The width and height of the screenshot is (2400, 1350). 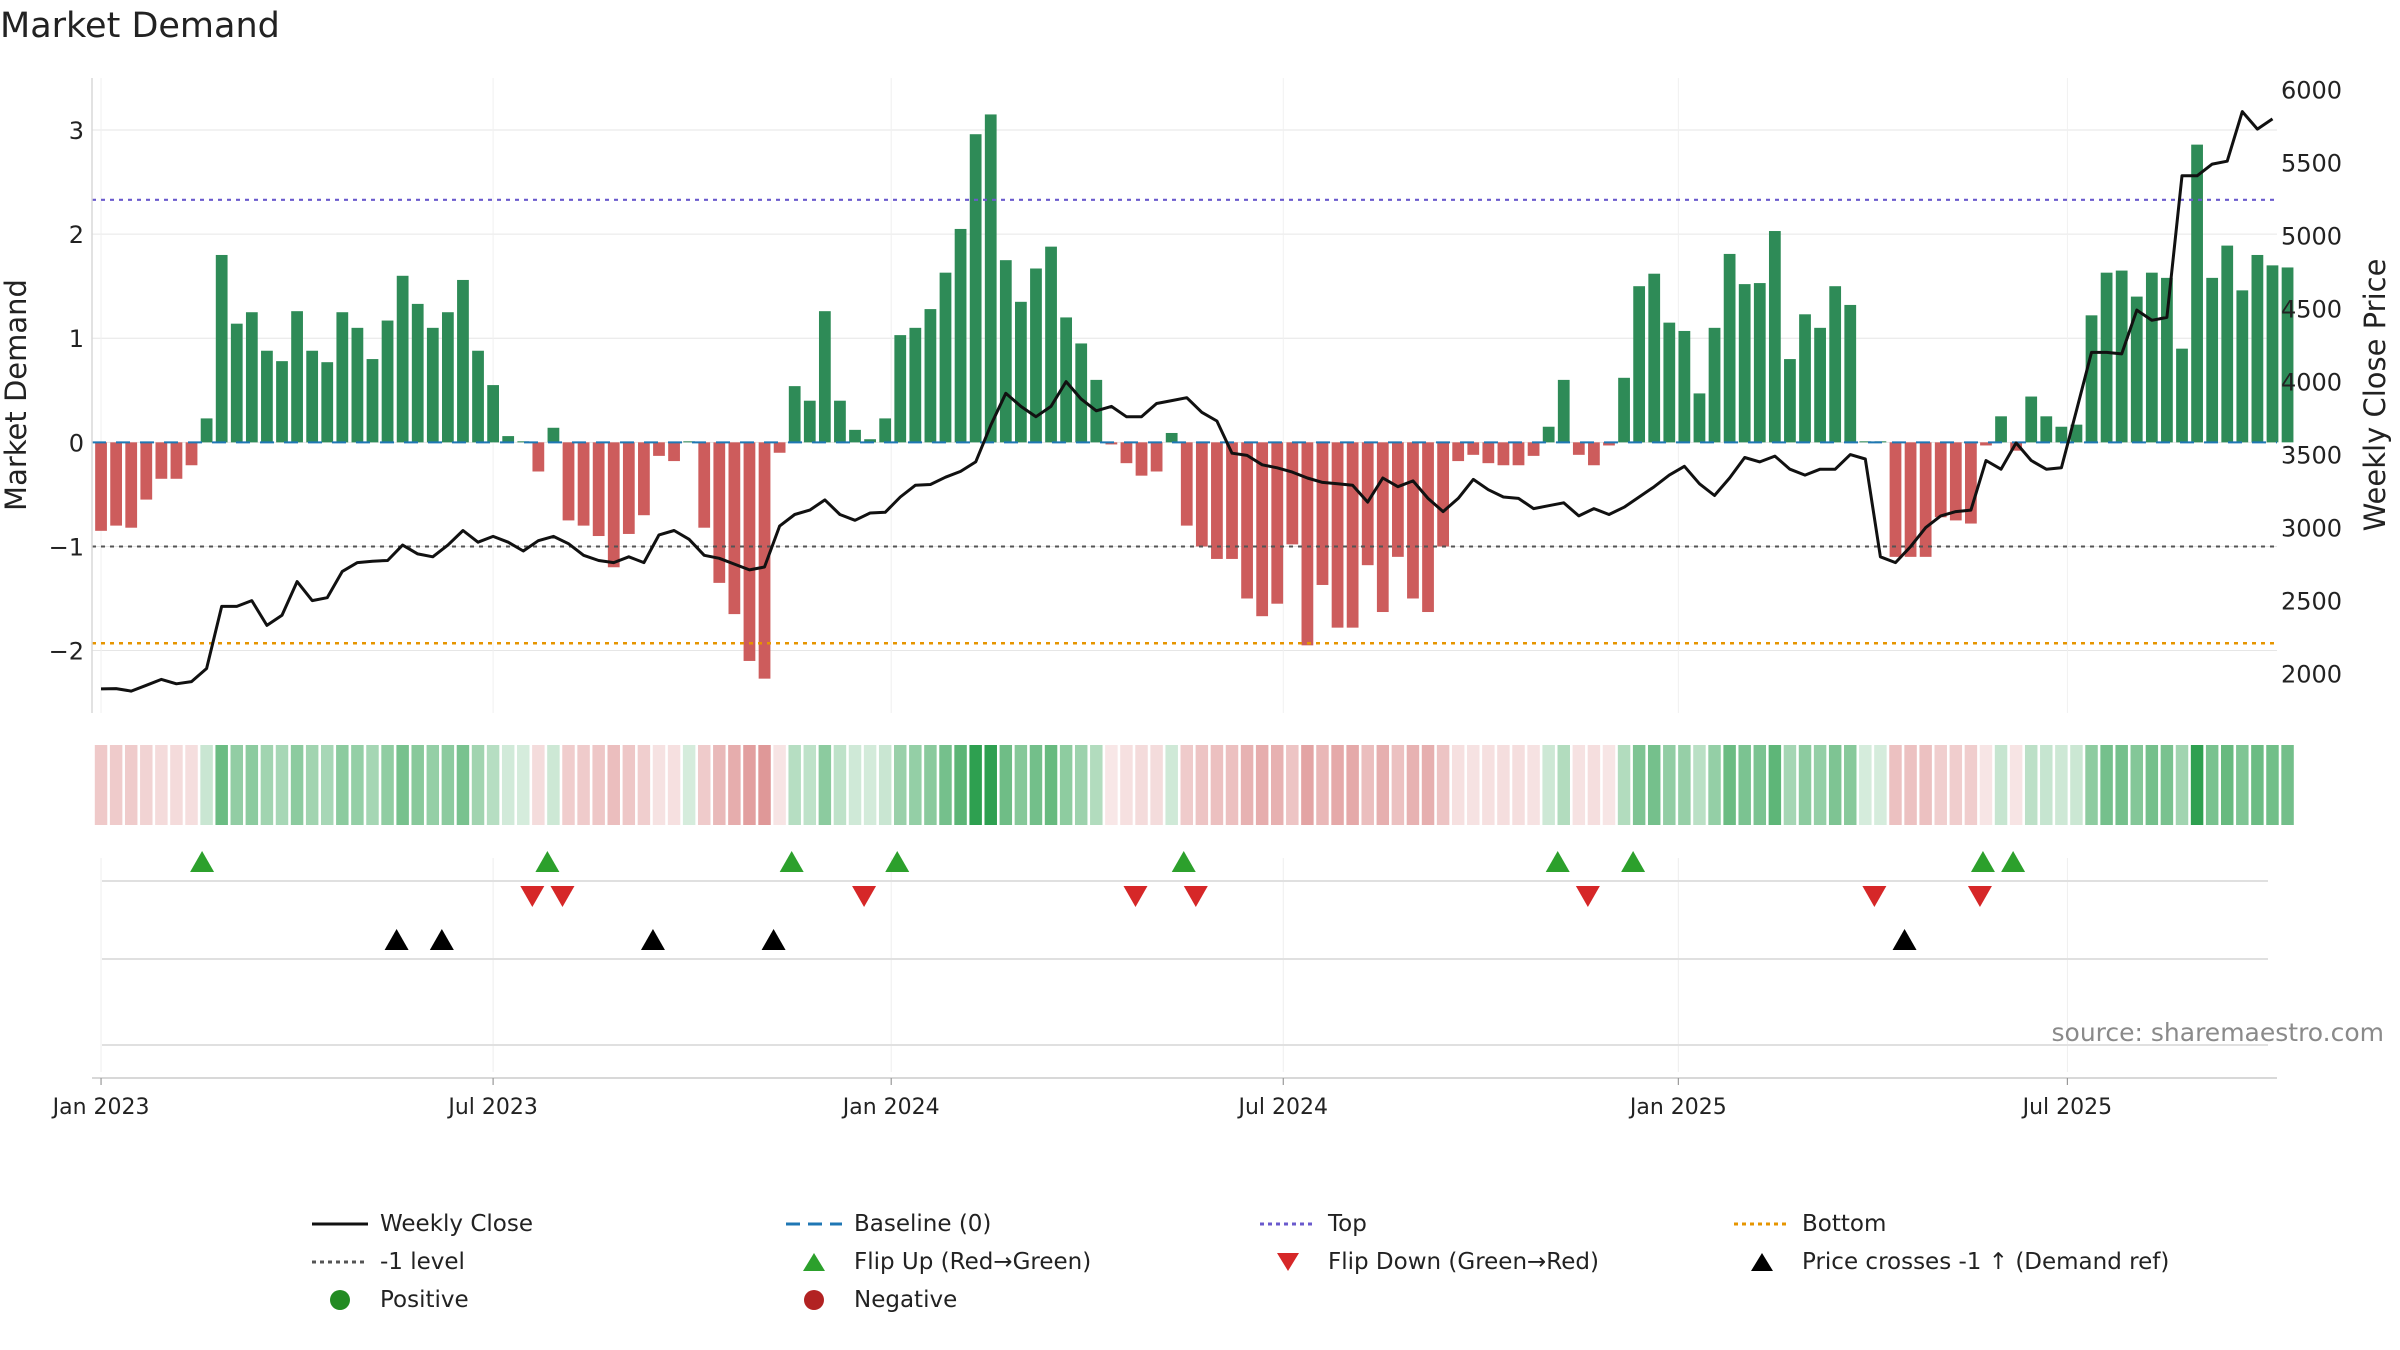 I want to click on x-tick-label: Jan 2025, so click(x=1677, y=1107).